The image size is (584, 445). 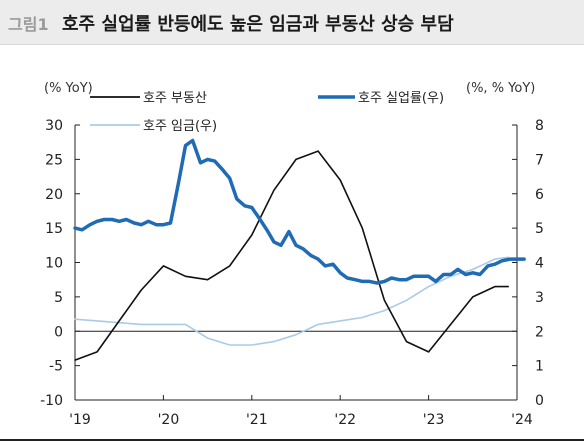 I want to click on right-tick-label: 1, so click(x=539, y=367).